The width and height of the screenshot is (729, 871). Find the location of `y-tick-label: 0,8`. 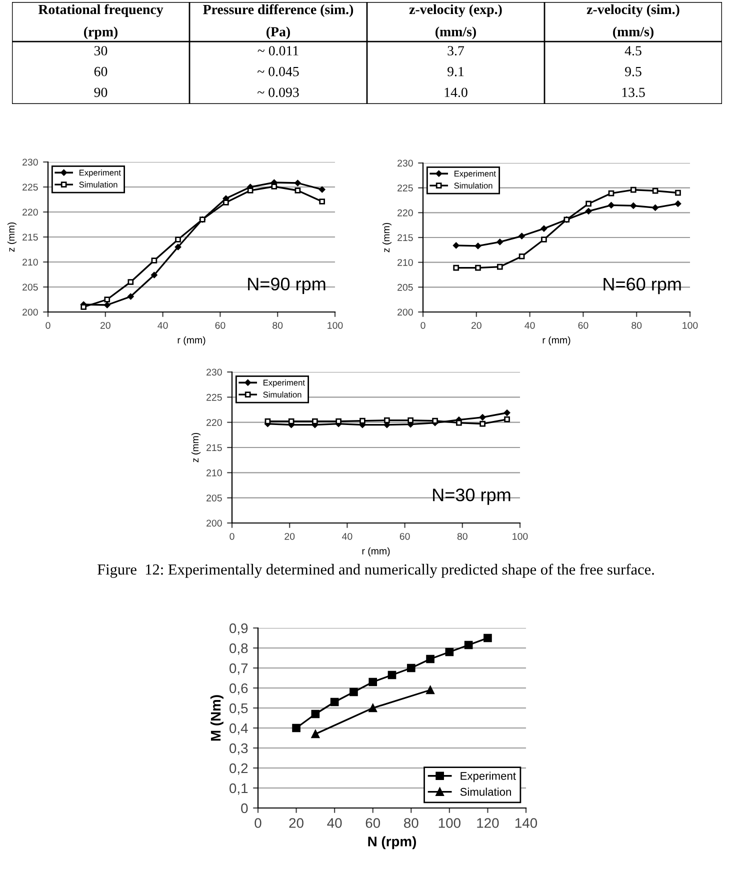

y-tick-label: 0,8 is located at coordinates (239, 649).